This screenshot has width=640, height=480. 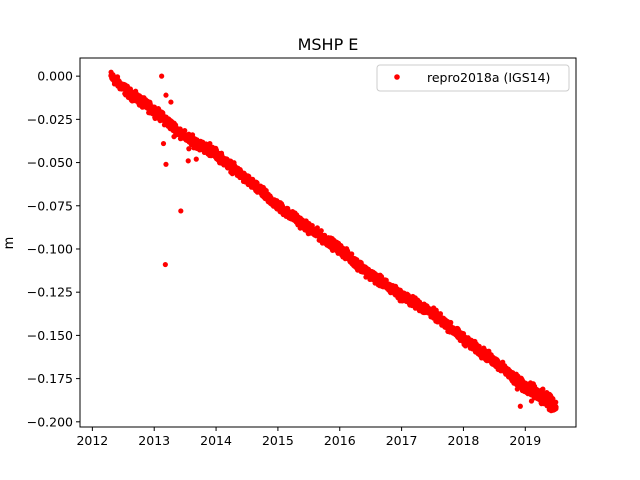 What do you see at coordinates (402, 440) in the screenshot?
I see `x-tick-label: 2017` at bounding box center [402, 440].